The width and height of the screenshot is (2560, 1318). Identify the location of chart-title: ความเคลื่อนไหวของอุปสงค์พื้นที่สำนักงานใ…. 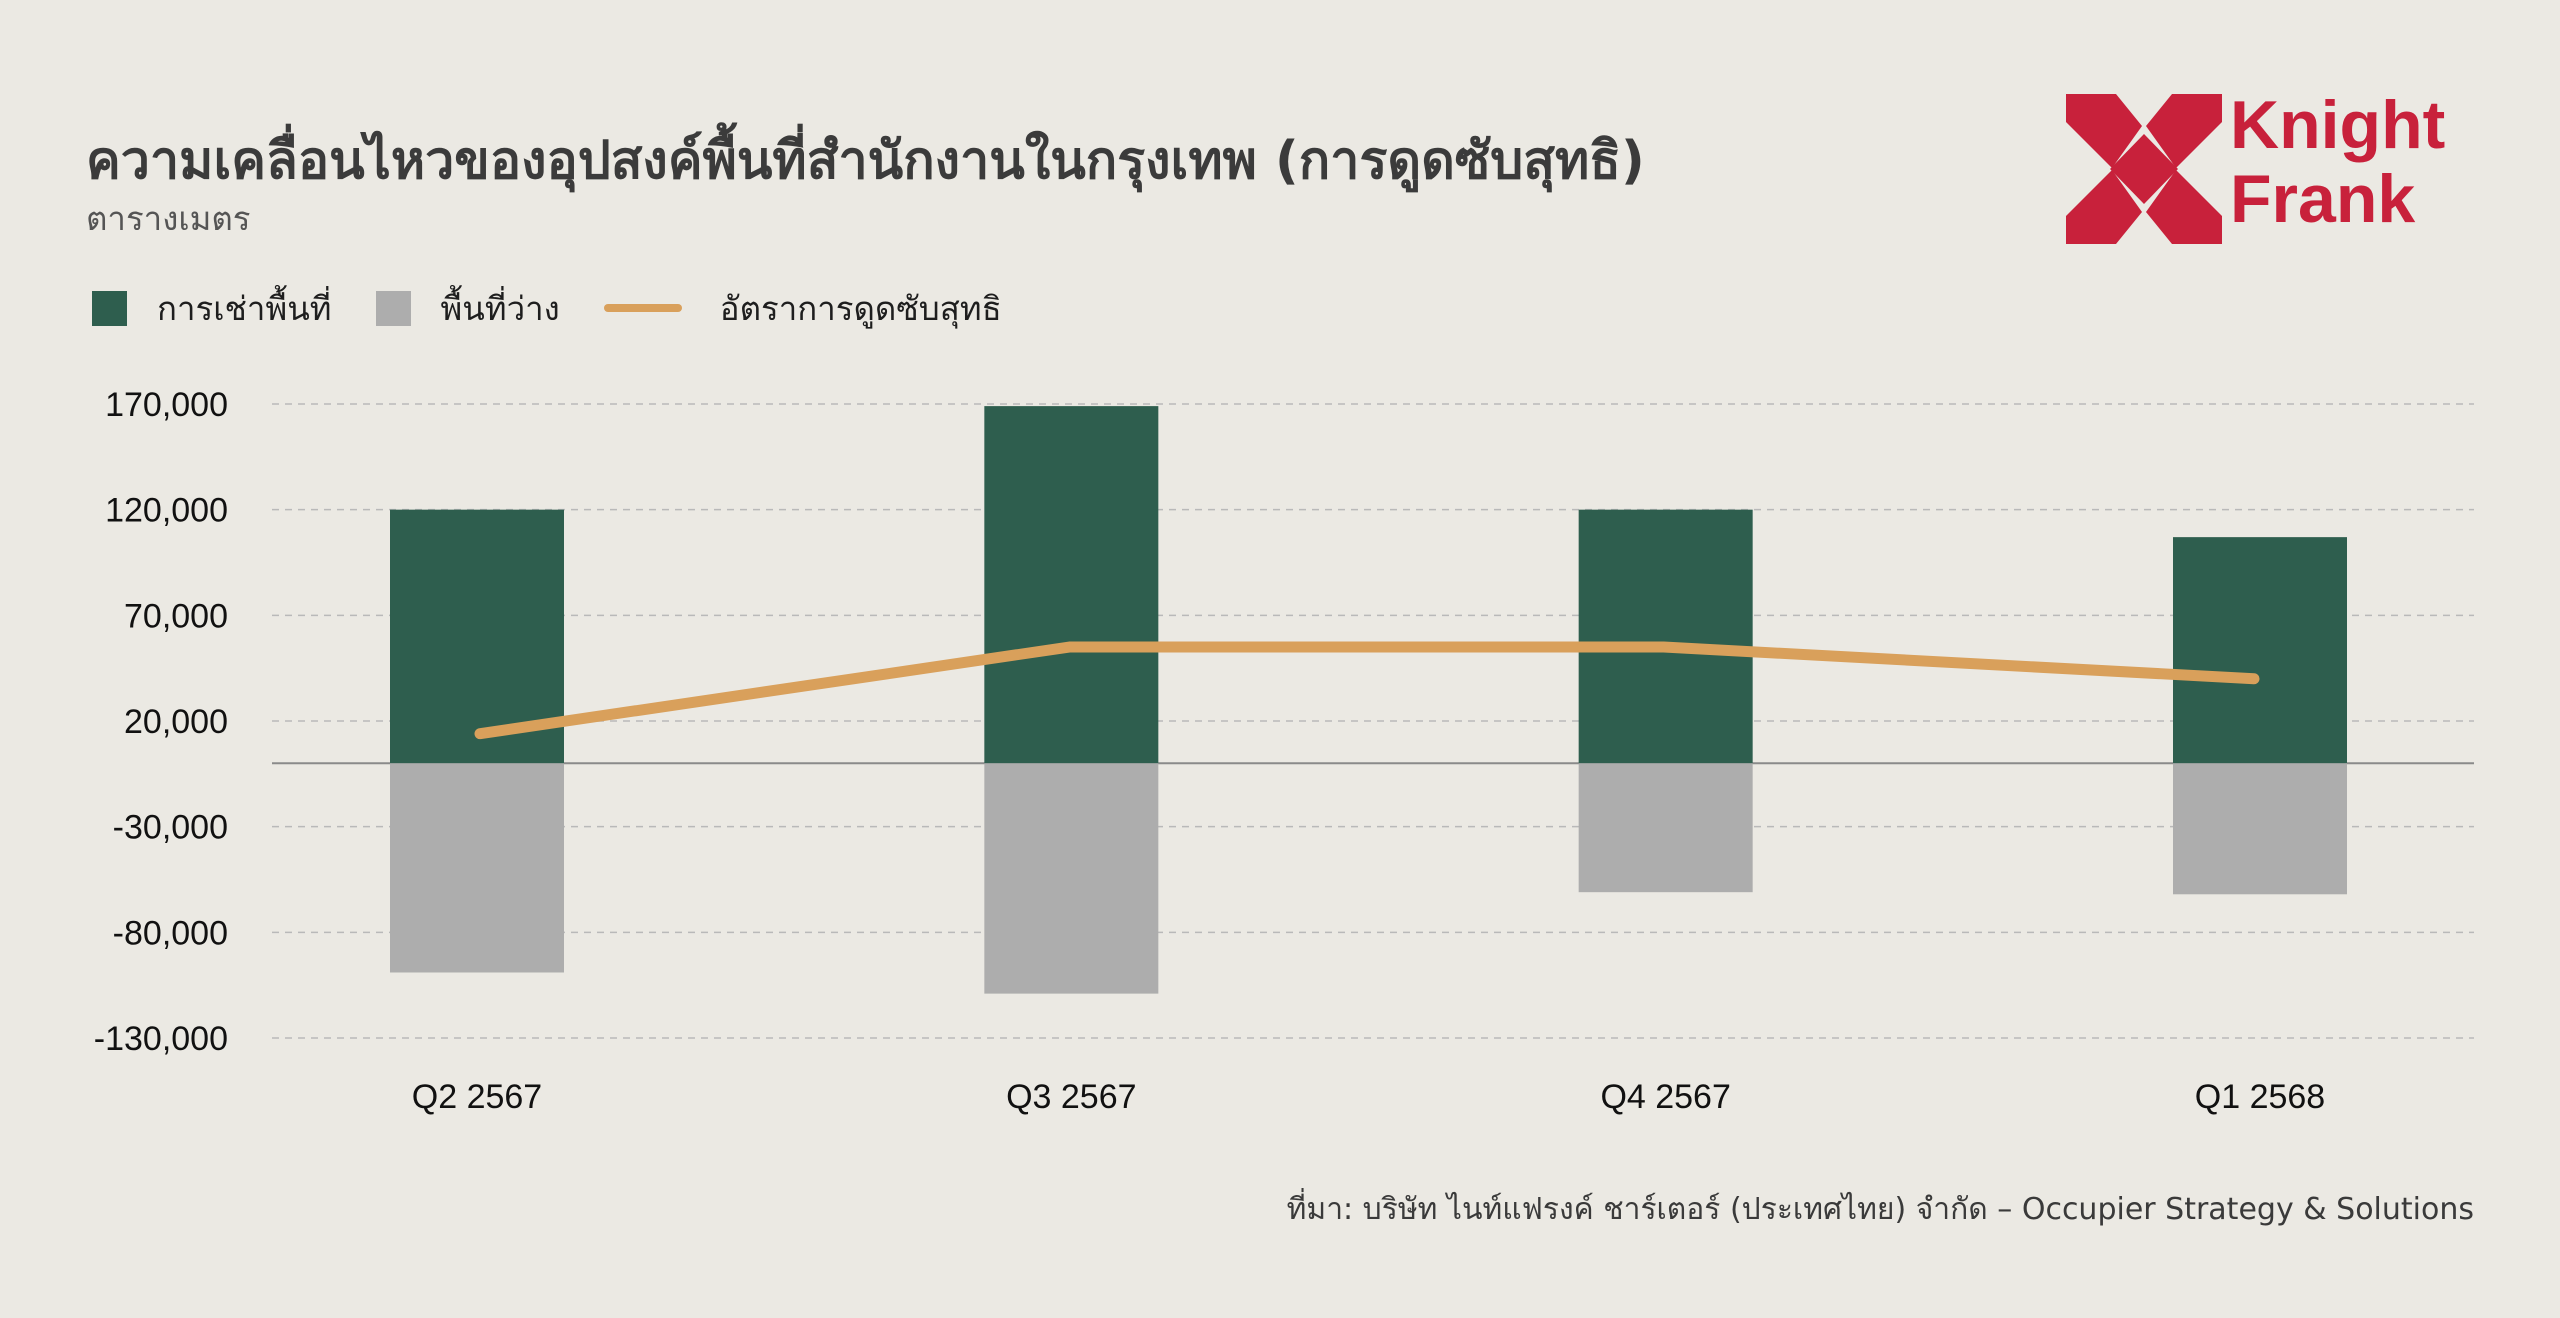
(865, 161).